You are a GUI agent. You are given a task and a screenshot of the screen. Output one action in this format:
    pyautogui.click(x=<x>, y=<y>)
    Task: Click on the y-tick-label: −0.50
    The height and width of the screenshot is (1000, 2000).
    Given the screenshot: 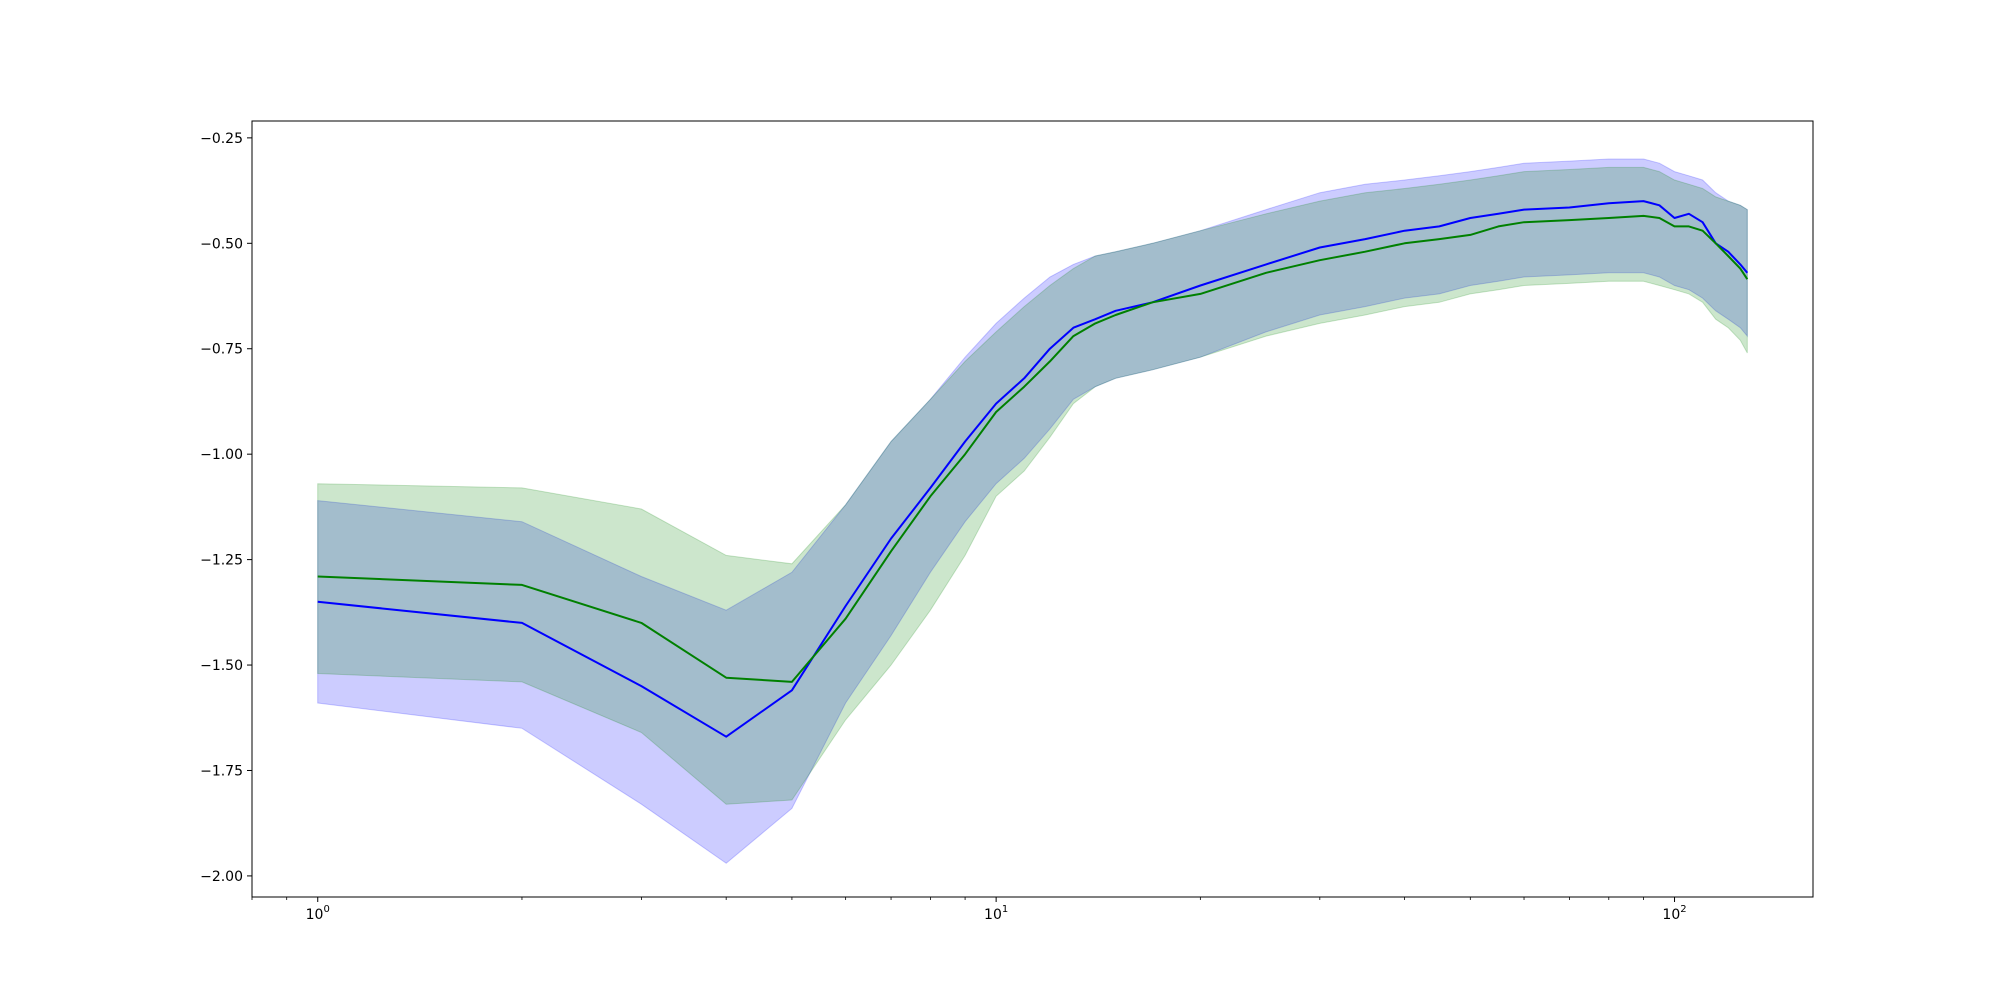 What is the action you would take?
    pyautogui.click(x=221, y=244)
    